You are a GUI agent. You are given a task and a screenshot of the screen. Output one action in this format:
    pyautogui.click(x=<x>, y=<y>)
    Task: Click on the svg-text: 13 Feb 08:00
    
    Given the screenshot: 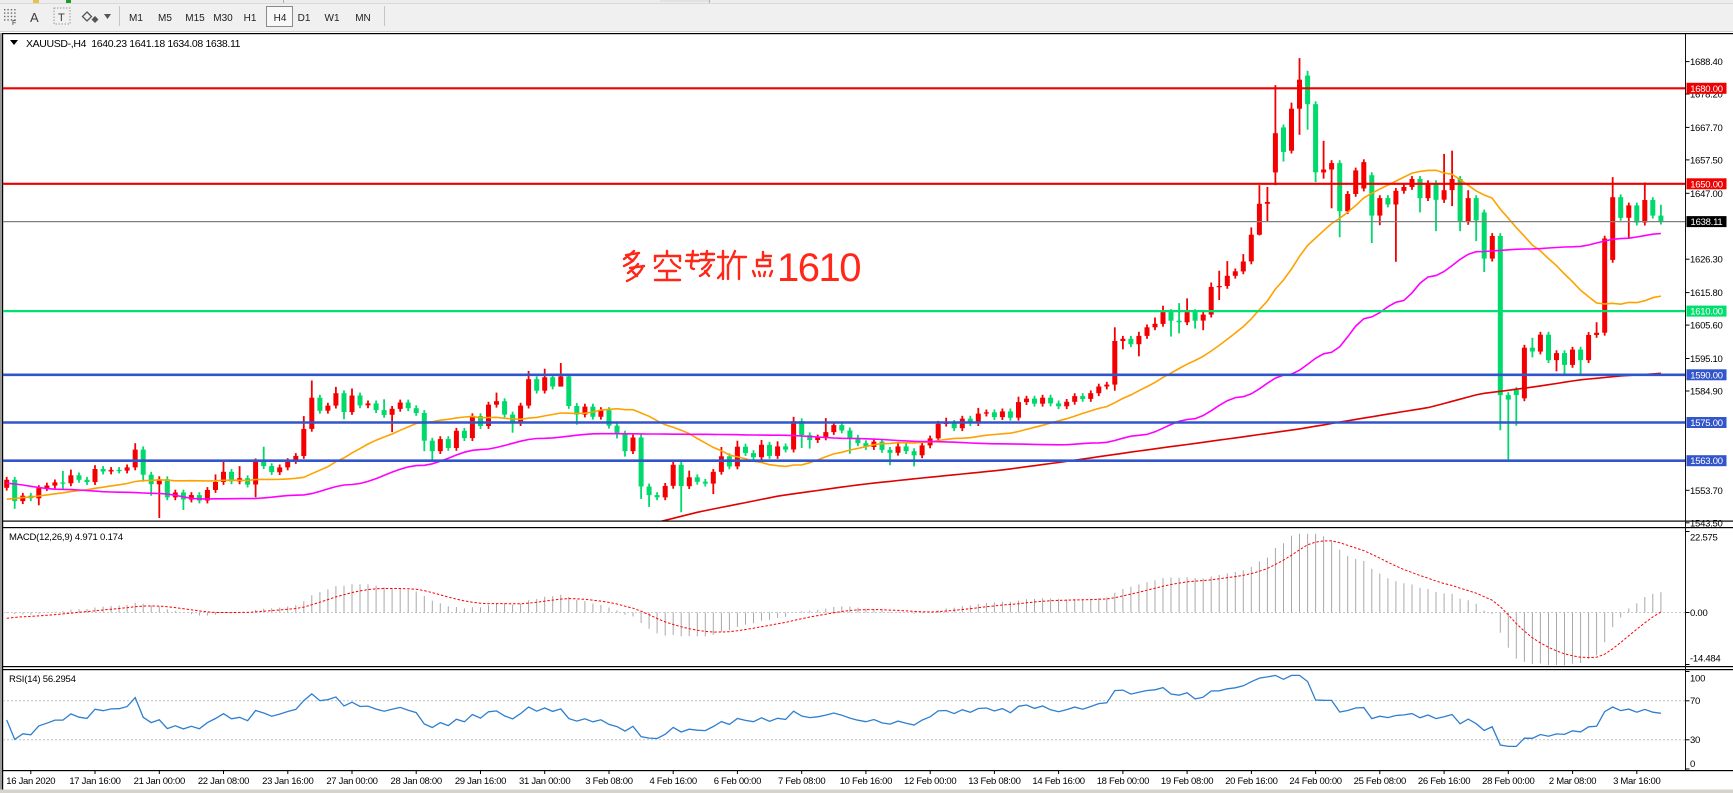 What is the action you would take?
    pyautogui.click(x=994, y=781)
    